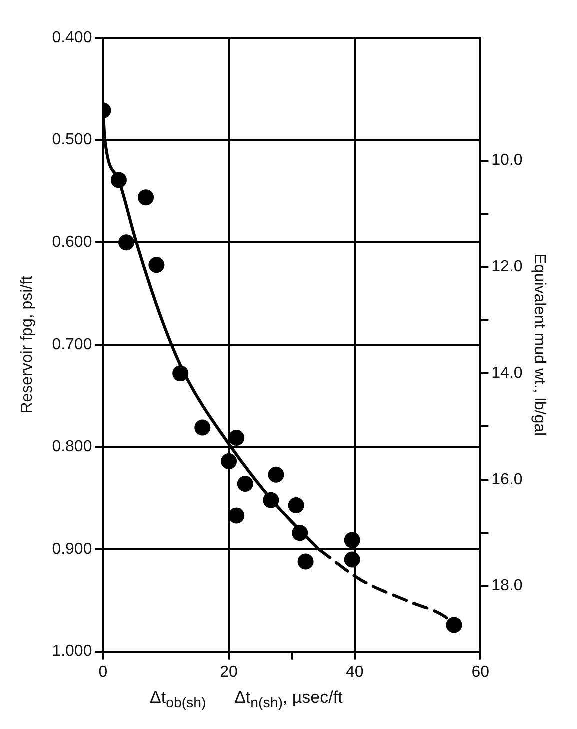 This screenshot has width=577, height=729. What do you see at coordinates (355, 672) in the screenshot?
I see `x-tick-label: 40` at bounding box center [355, 672].